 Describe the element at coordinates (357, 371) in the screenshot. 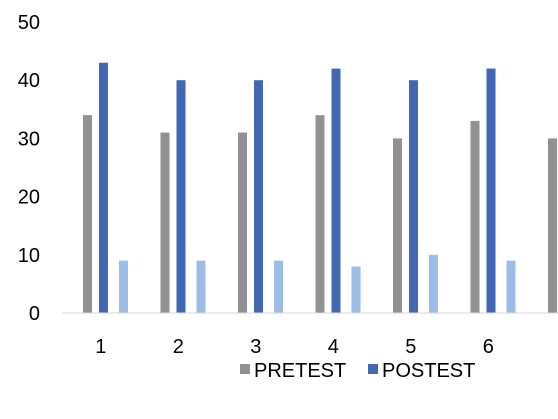

I see `legend: PRETEST POSTEST` at that location.